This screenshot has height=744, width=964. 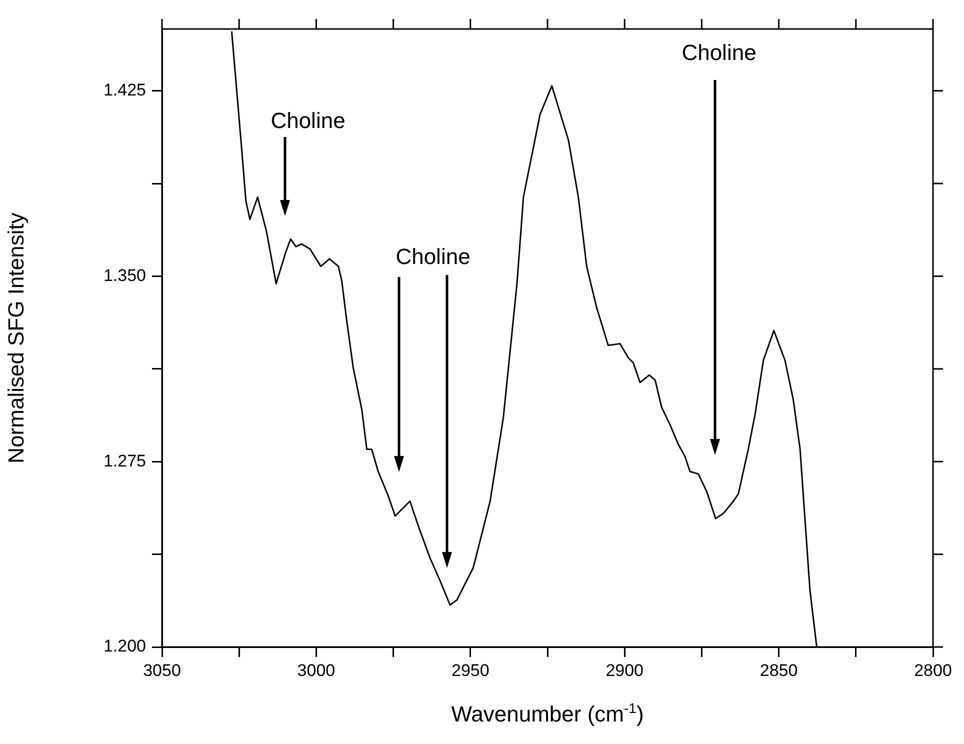 What do you see at coordinates (15, 338) in the screenshot?
I see `y-axis-title: Normalised SFG Intensity` at bounding box center [15, 338].